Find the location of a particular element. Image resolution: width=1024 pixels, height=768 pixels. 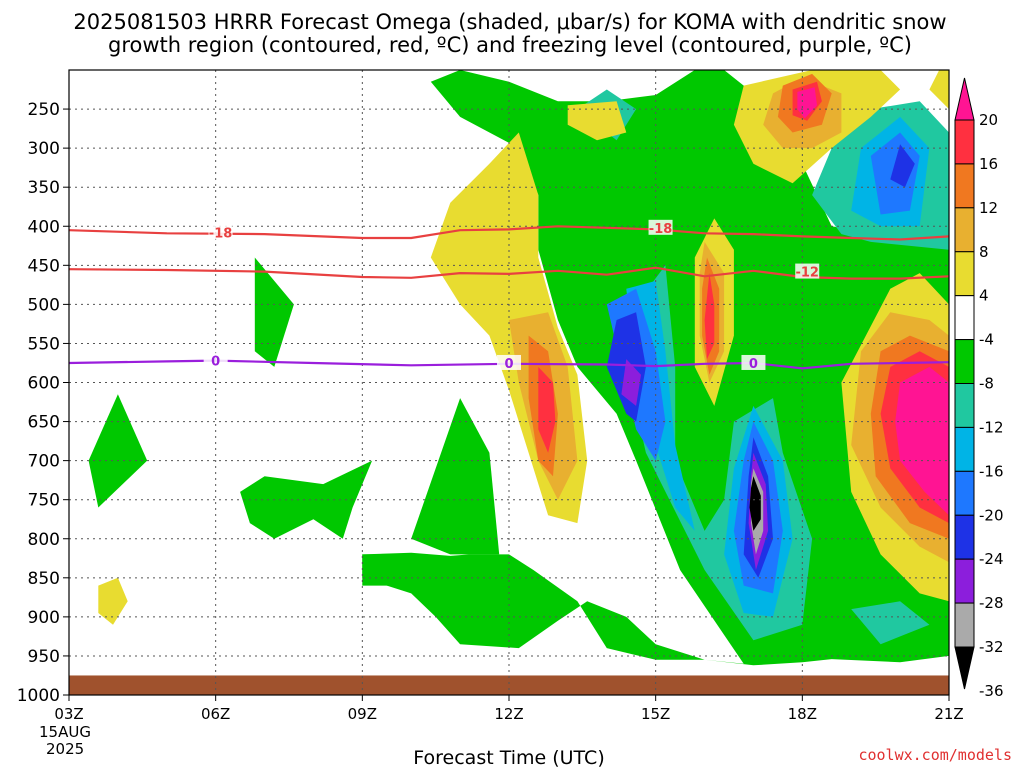

colorbar-label-12: -32 is located at coordinates (991, 647).